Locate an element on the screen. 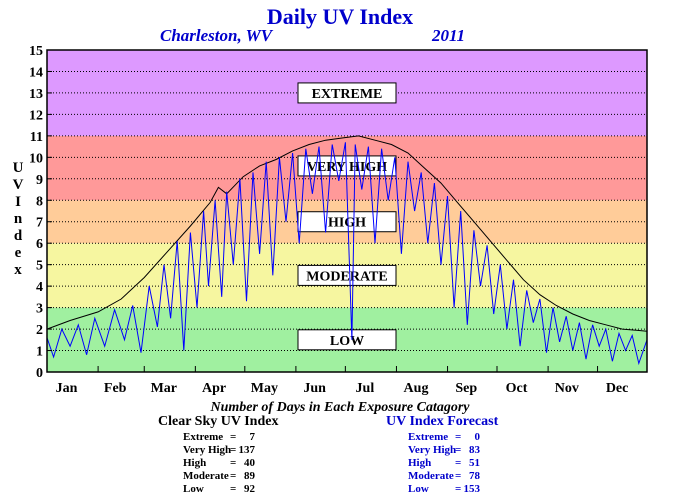 The width and height of the screenshot is (680, 500). x-tick-label: Nov is located at coordinates (567, 388).